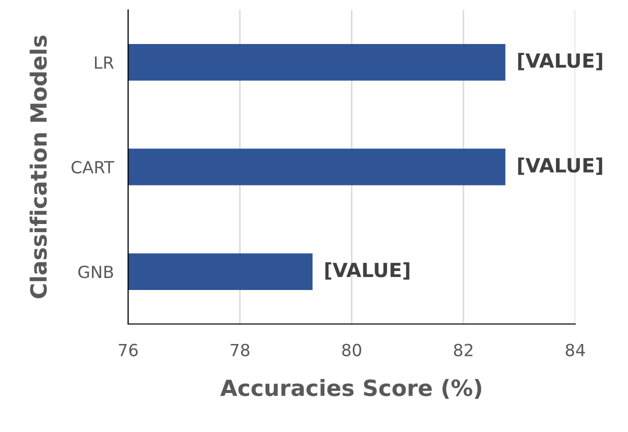 The image size is (628, 432). What do you see at coordinates (96, 272) in the screenshot?
I see `y-tick-label: GNB` at bounding box center [96, 272].